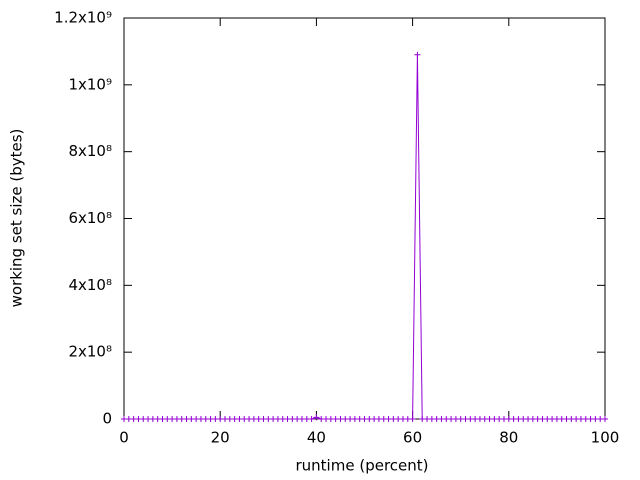 This screenshot has width=640, height=480. I want to click on x-tick-label: 20, so click(220, 438).